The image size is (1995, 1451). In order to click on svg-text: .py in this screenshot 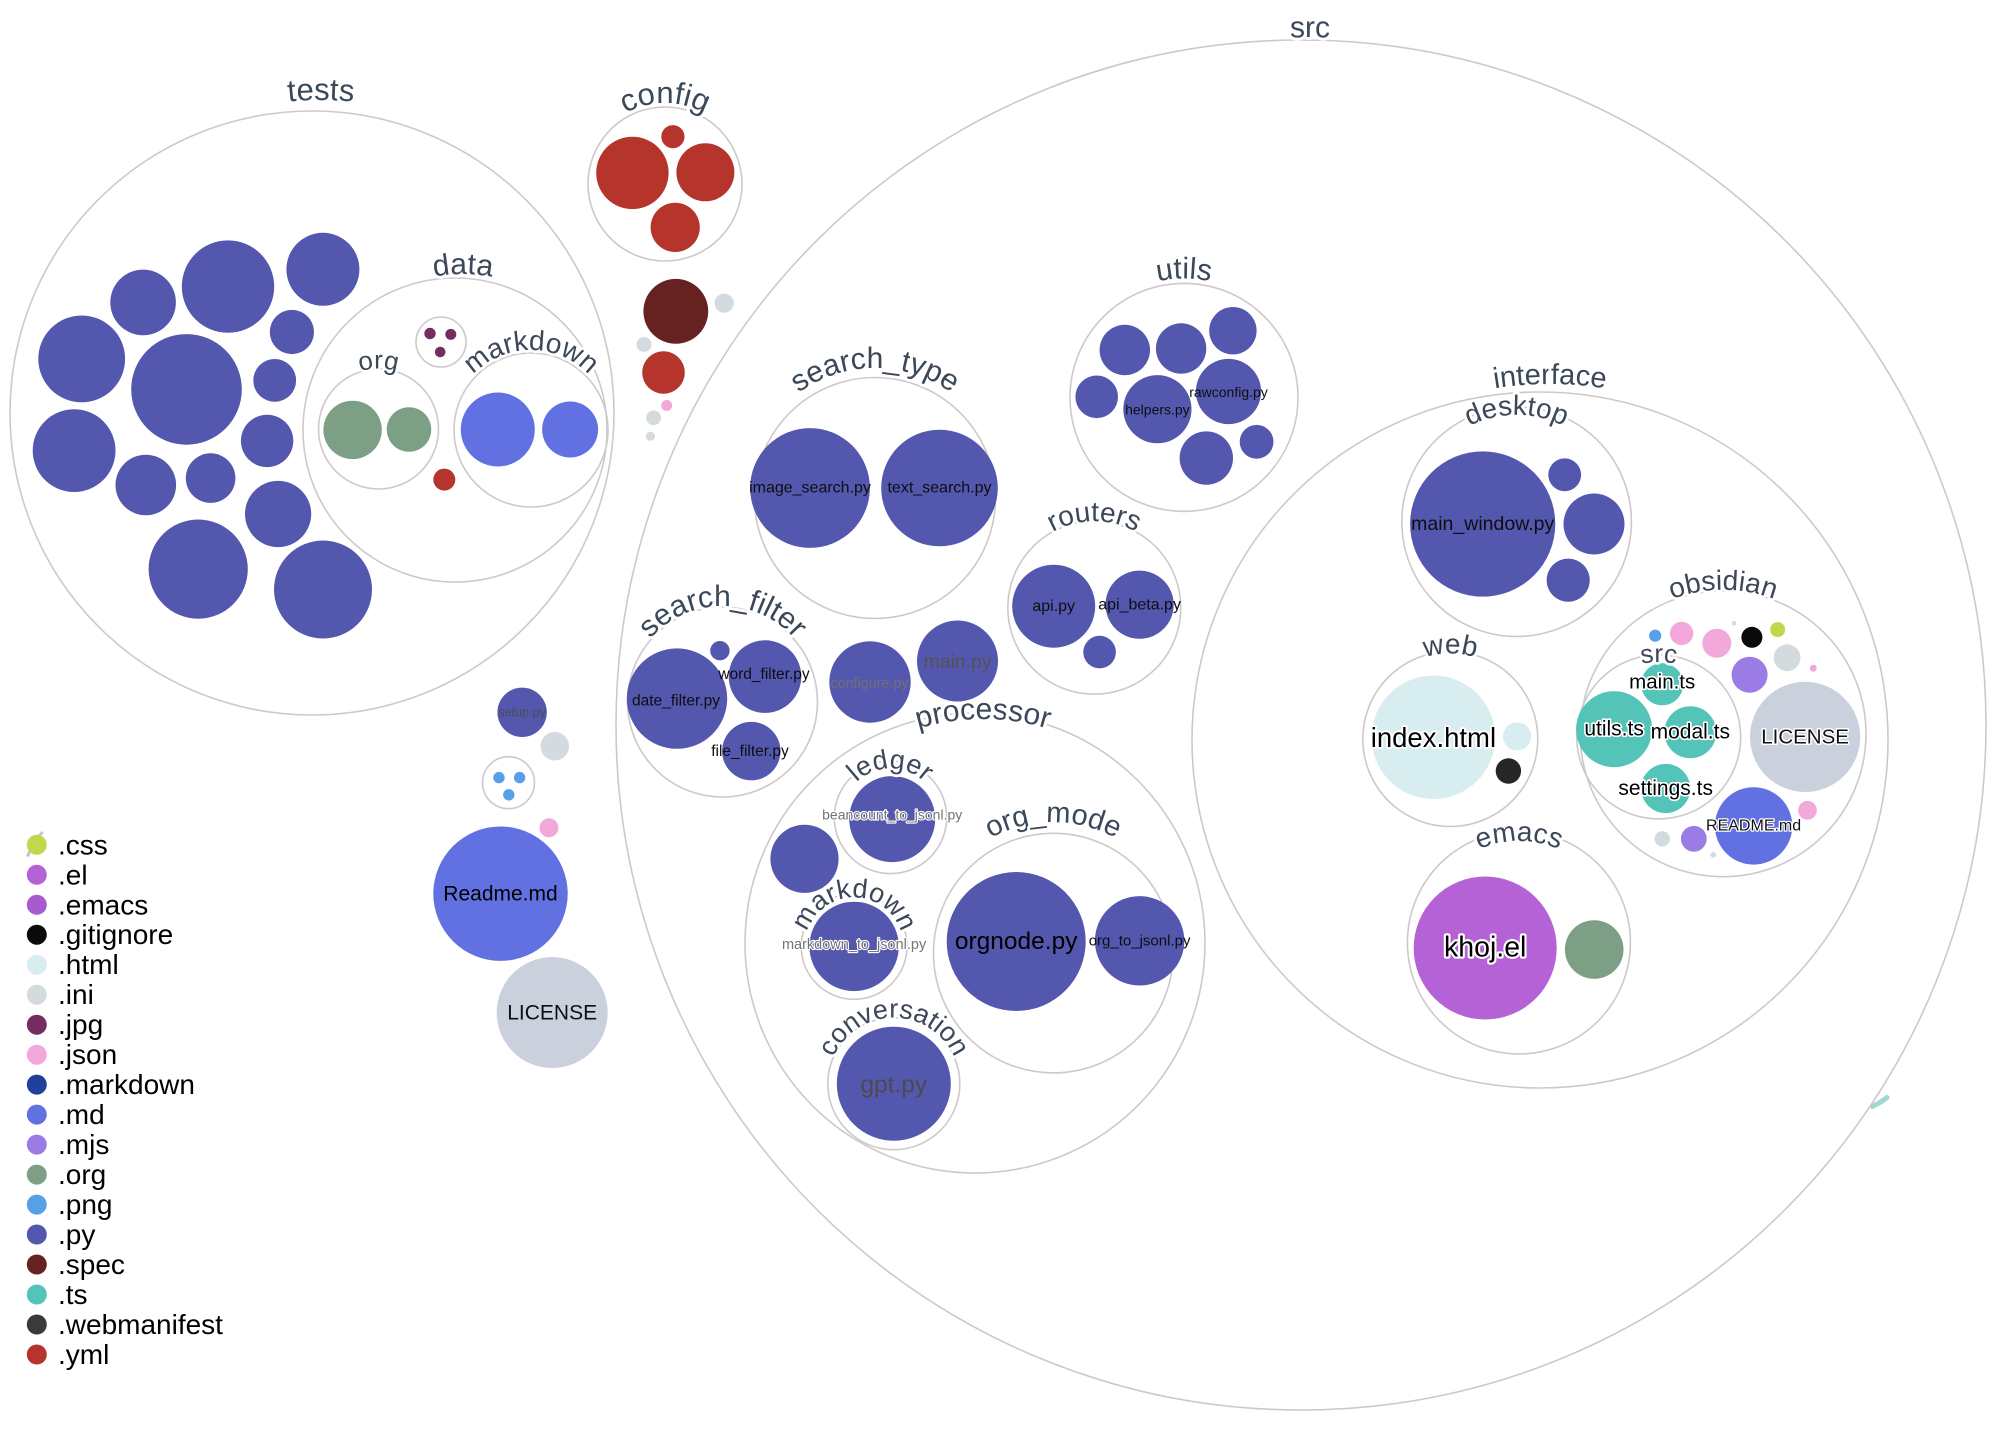, I will do `click(76, 1234)`.